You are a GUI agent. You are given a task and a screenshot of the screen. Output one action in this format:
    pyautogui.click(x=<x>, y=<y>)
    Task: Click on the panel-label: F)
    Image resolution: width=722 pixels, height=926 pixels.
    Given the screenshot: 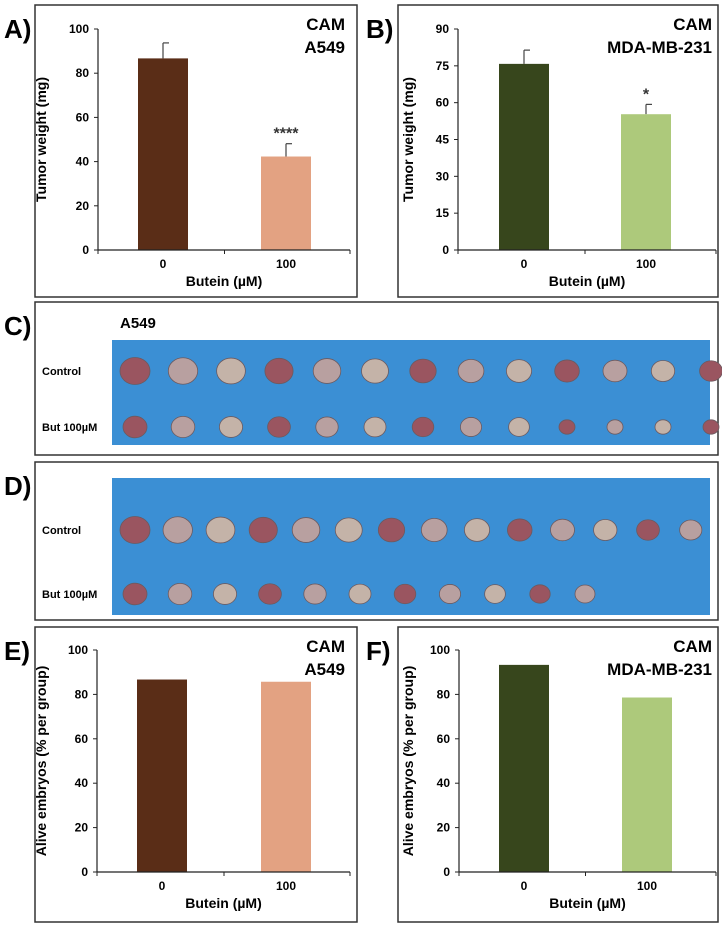 What is the action you would take?
    pyautogui.click(x=378, y=651)
    